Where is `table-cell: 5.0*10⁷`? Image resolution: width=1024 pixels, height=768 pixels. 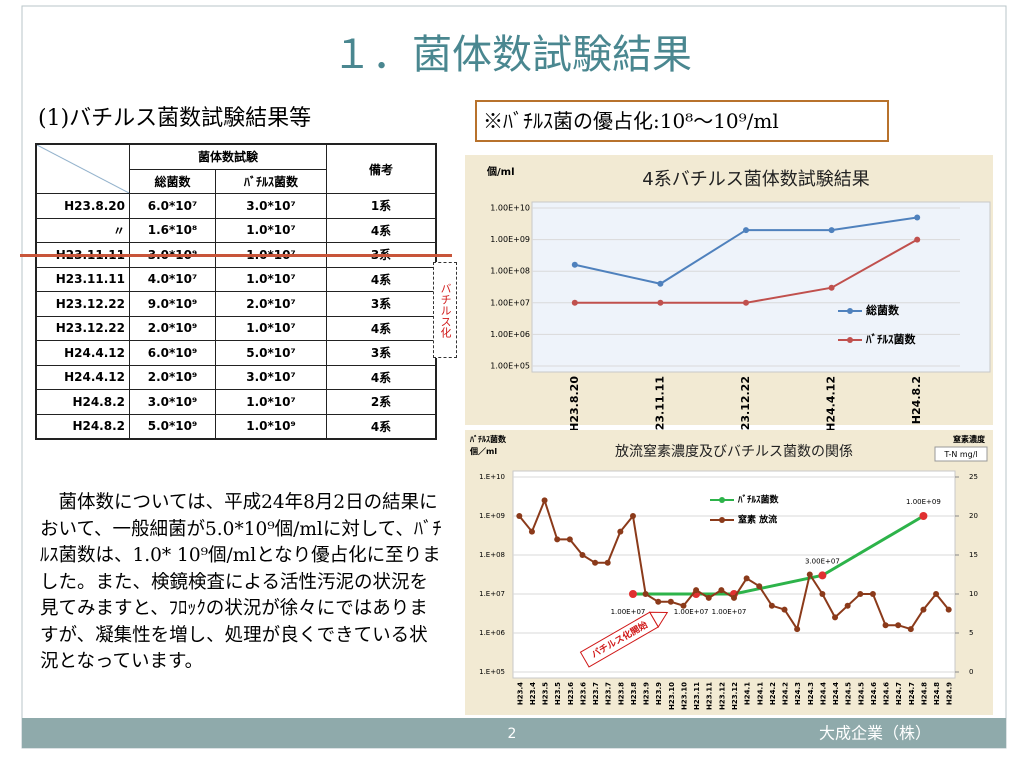
table-cell: 5.0*10⁷ is located at coordinates (271, 353).